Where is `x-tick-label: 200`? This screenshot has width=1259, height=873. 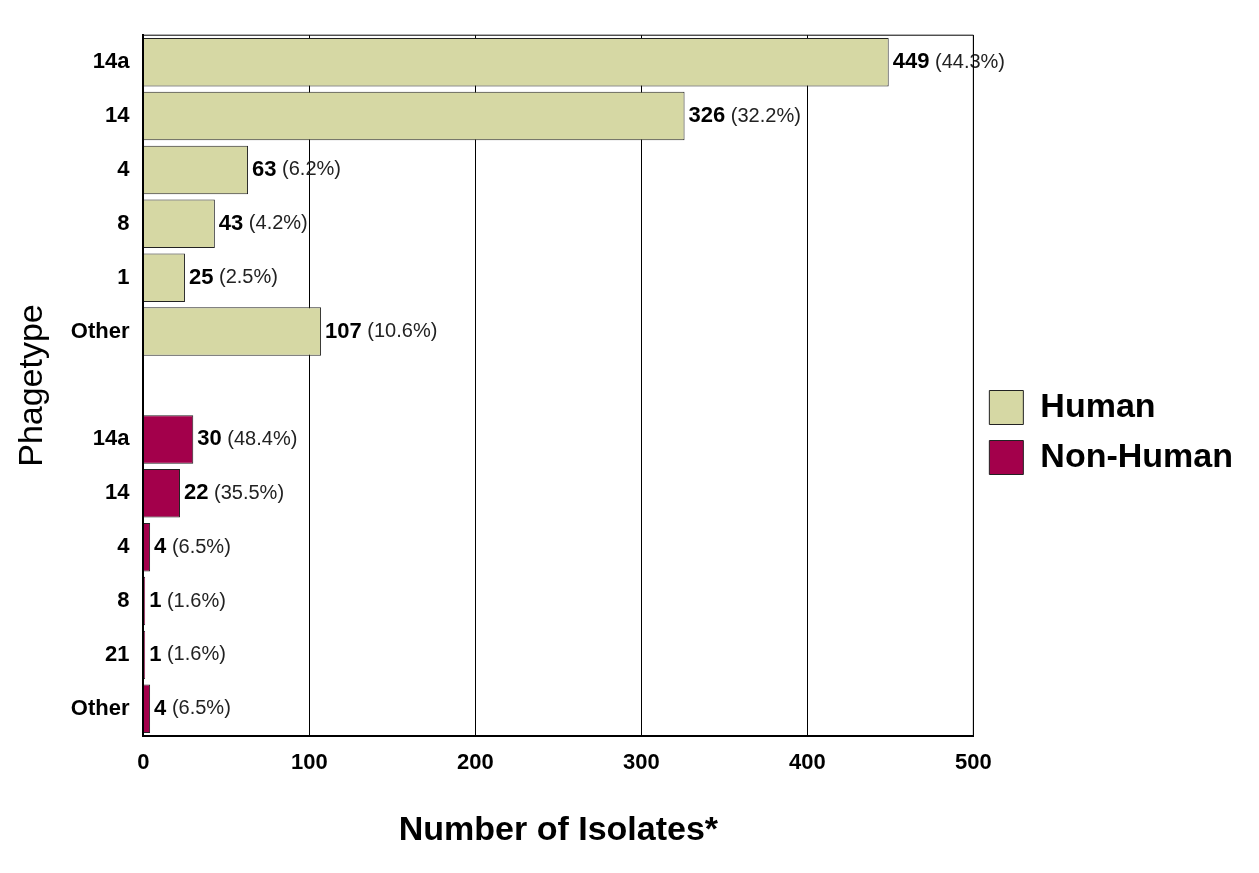 x-tick-label: 200 is located at coordinates (475, 762).